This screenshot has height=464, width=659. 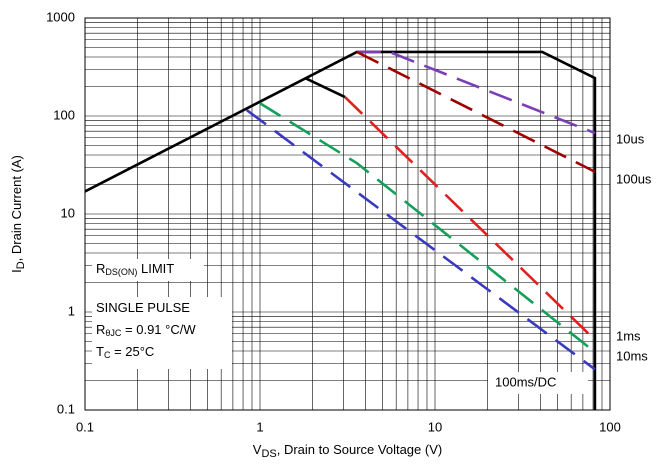 What do you see at coordinates (68, 212) in the screenshot?
I see `y-tick-label: 10` at bounding box center [68, 212].